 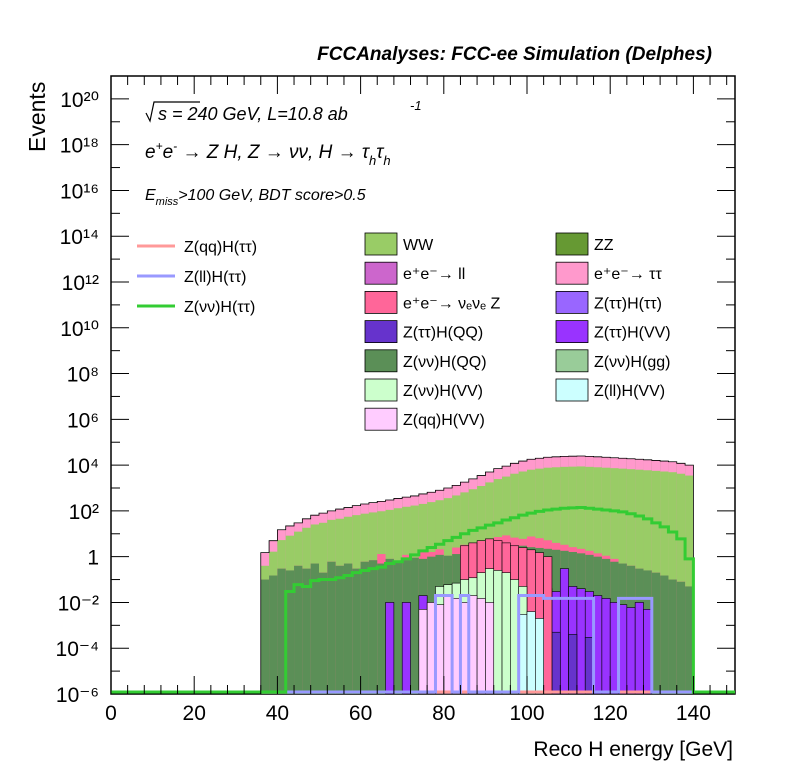 I want to click on legend-label: Z(νν)H(VV), so click(x=443, y=391).